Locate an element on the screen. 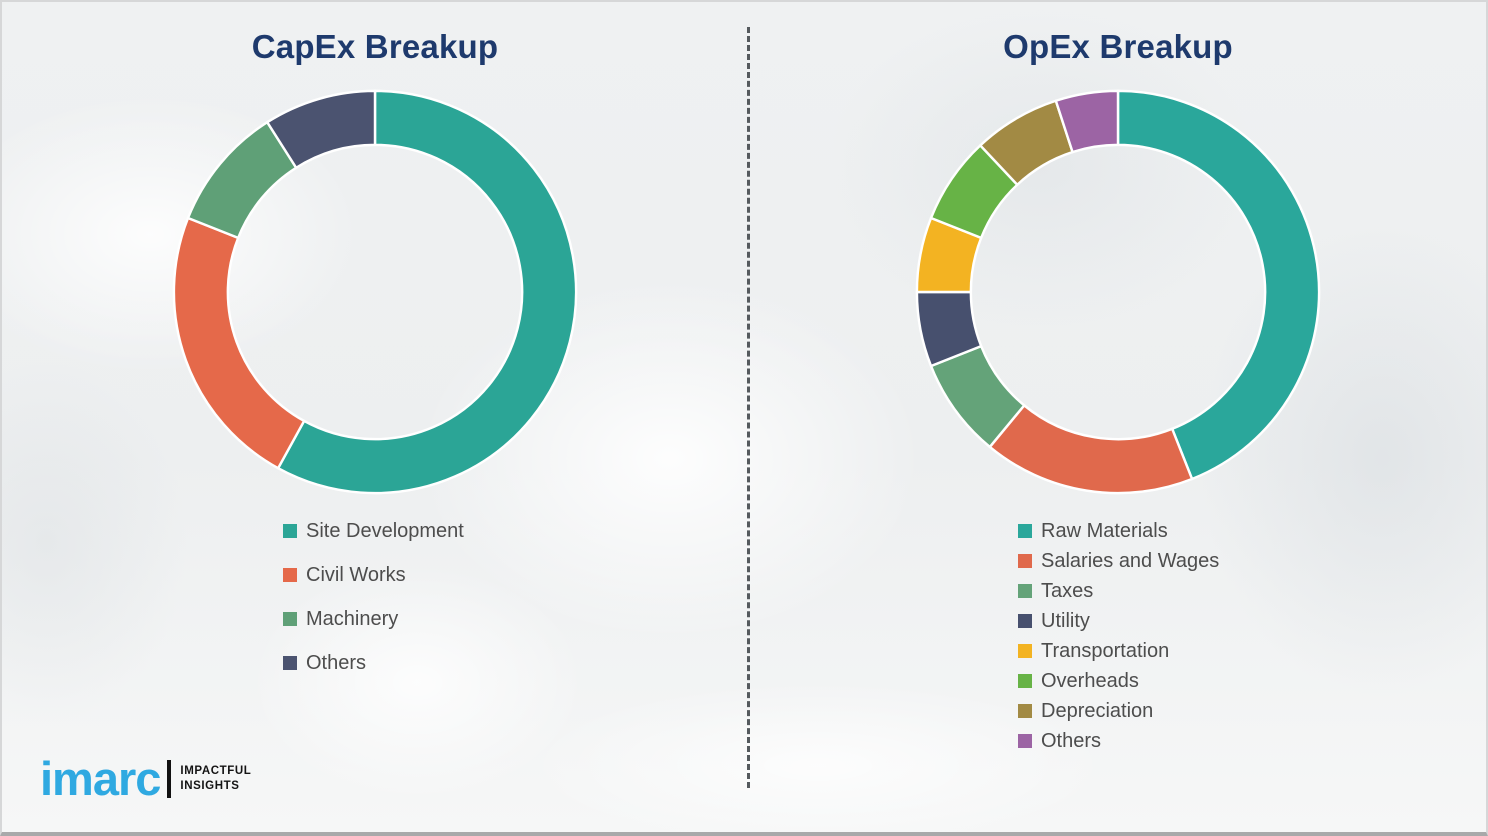 The image size is (1488, 836). legend-label: Overheads is located at coordinates (1090, 680).